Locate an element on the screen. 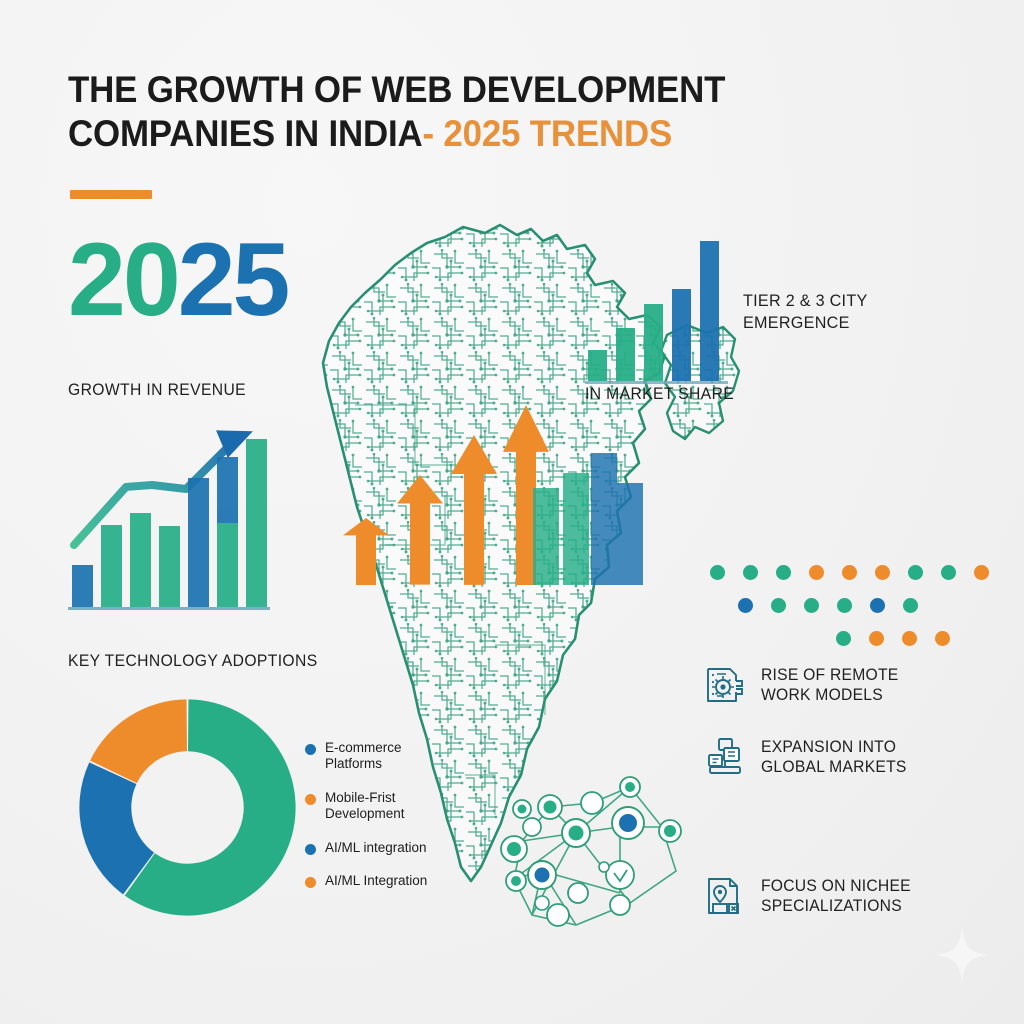  feature-2-line-1: FOCUS ON NICHEE is located at coordinates (836, 885).